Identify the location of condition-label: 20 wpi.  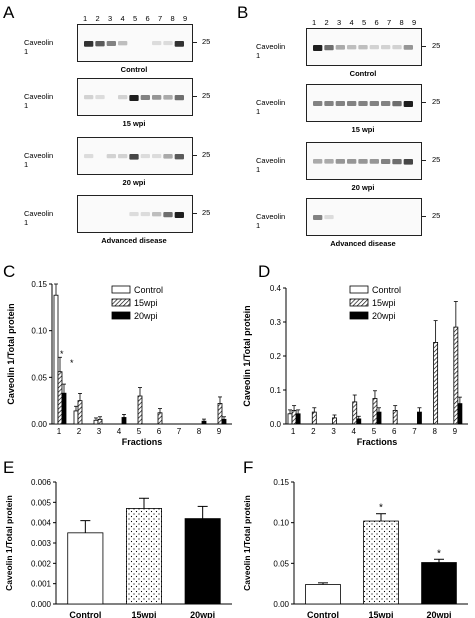
(363, 187).